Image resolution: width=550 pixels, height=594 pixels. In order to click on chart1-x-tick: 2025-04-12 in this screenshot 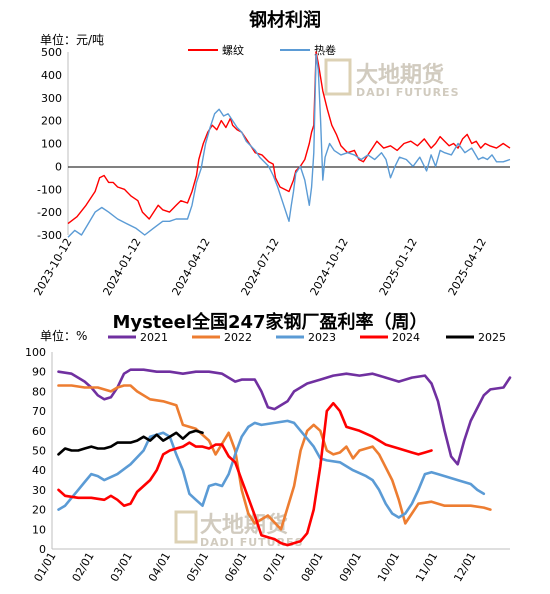, I will do `click(467, 267)`.